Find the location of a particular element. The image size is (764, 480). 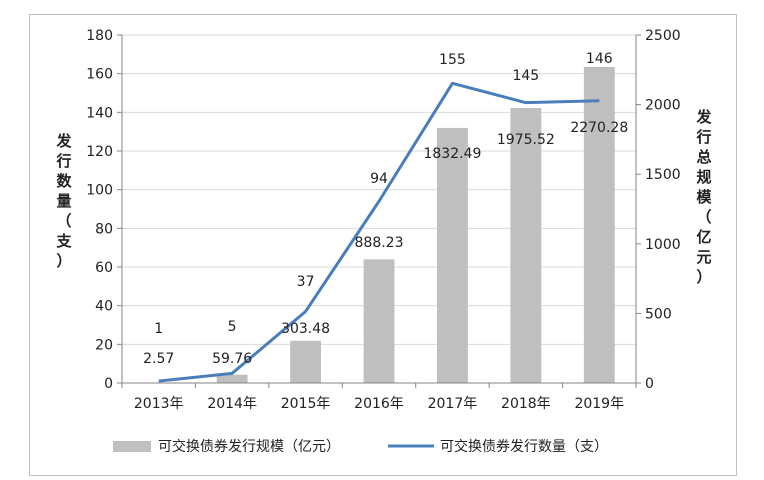

y-left-tick-label: 120 is located at coordinates (99, 152).